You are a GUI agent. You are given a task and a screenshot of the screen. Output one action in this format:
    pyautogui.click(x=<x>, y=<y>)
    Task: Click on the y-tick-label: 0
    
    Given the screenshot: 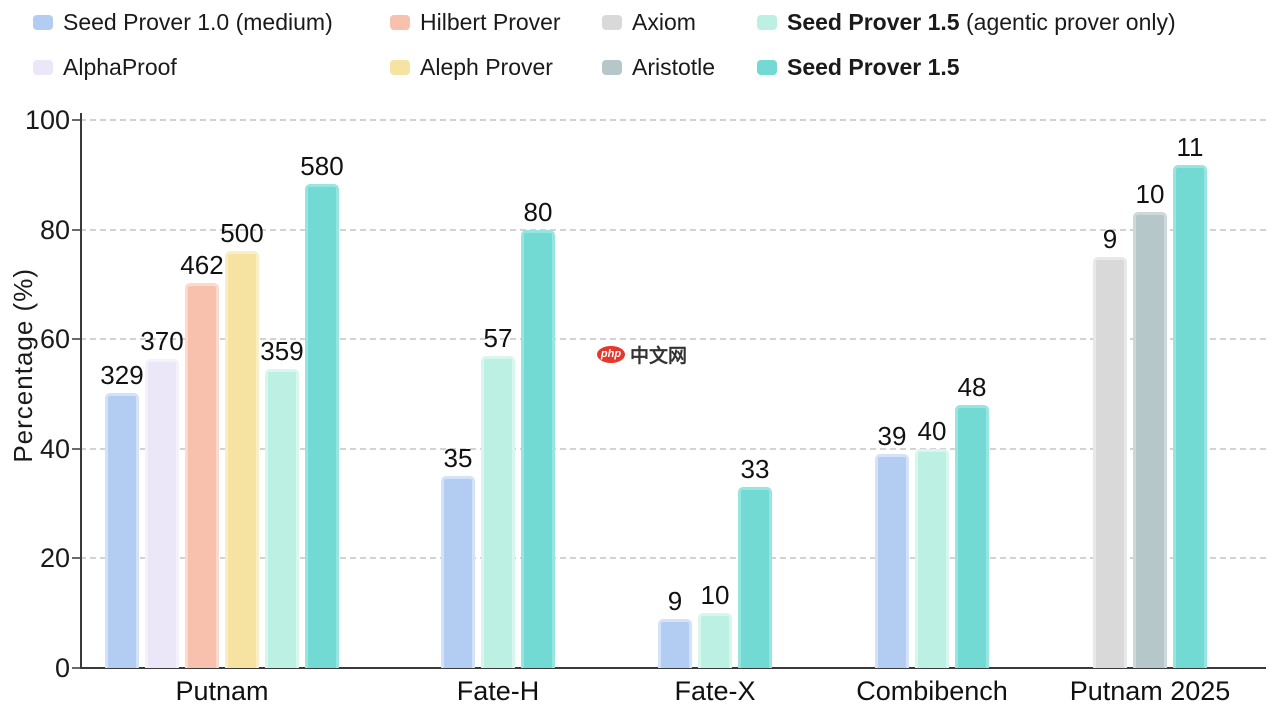 What is the action you would take?
    pyautogui.click(x=62, y=668)
    